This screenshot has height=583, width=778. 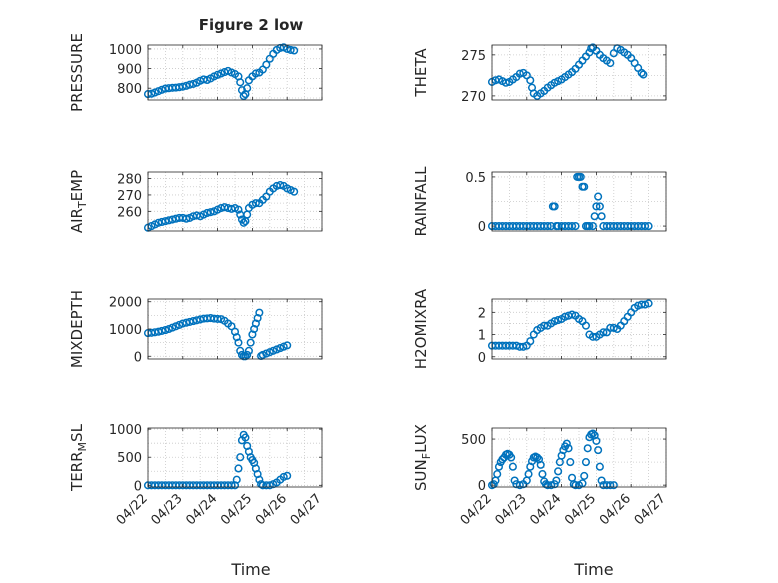 I want to click on x-axis-label-left: Time, so click(x=250, y=569).